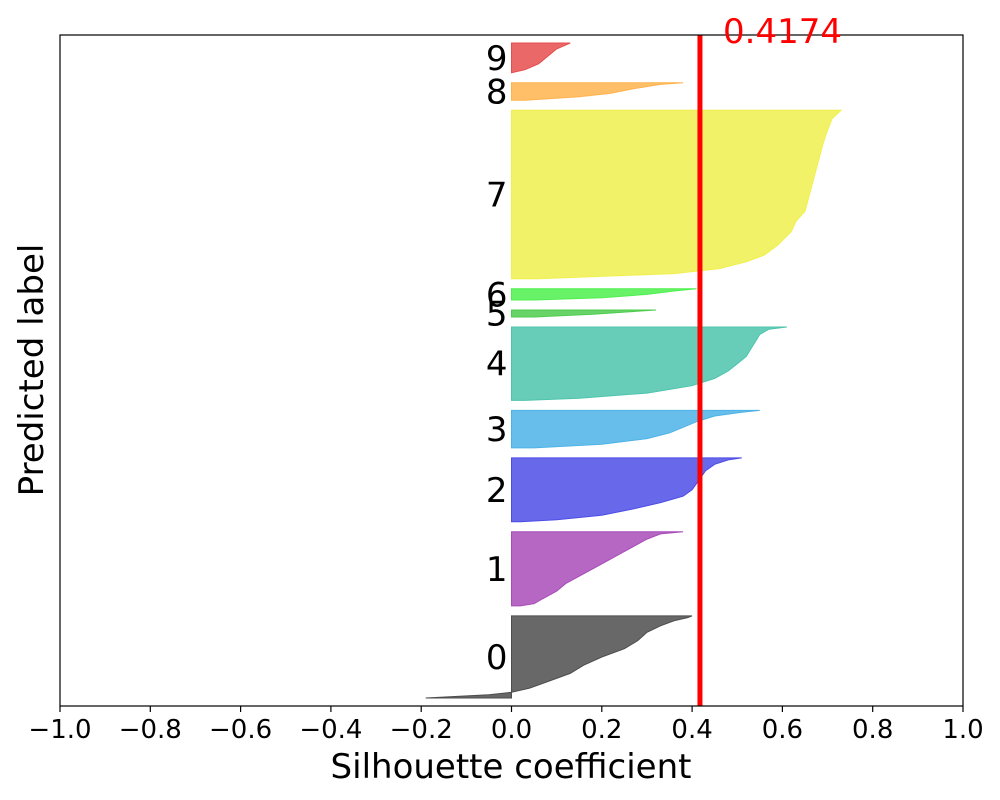 Image resolution: width=1000 pixels, height=800 pixels. What do you see at coordinates (497, 195) in the screenshot?
I see `cluster-label-7: 7` at bounding box center [497, 195].